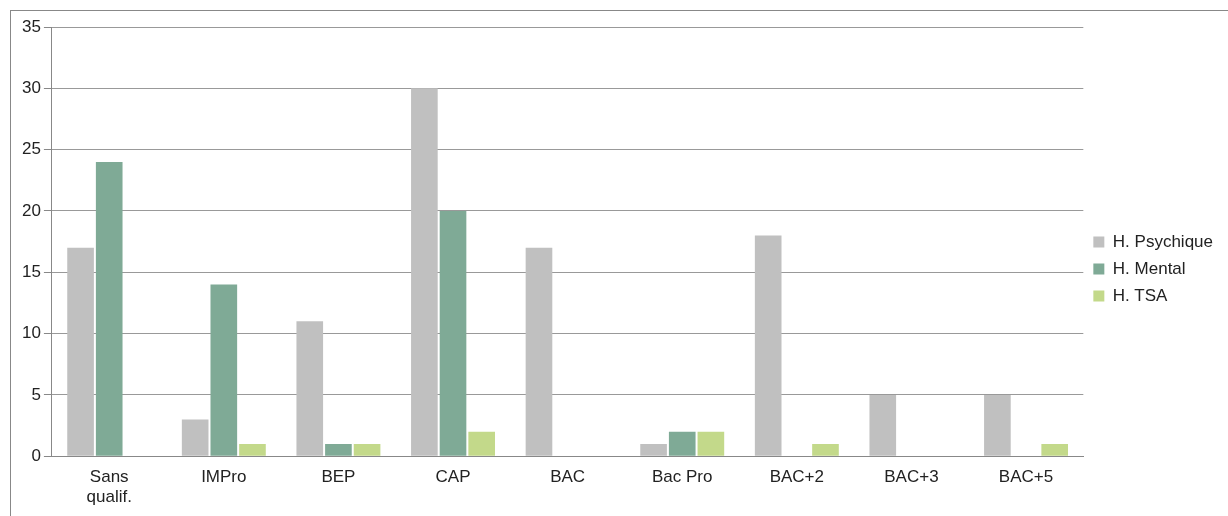 The image size is (1228, 516). Describe the element at coordinates (36, 394) in the screenshot. I see `y-tick-label: 5` at that location.